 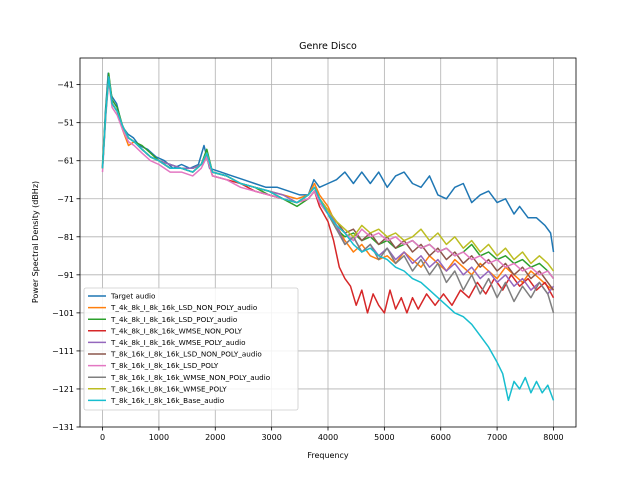 I want to click on legend-entry: T_8k_16k_I_8k_16k_Base_audio, so click(x=167, y=400).